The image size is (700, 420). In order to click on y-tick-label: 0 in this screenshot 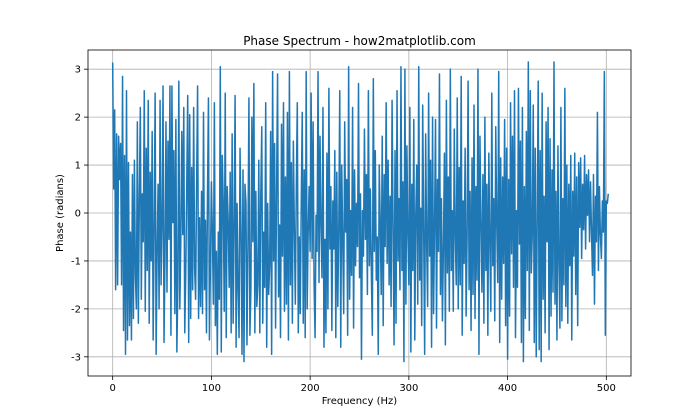, I will do `click(78, 214)`.